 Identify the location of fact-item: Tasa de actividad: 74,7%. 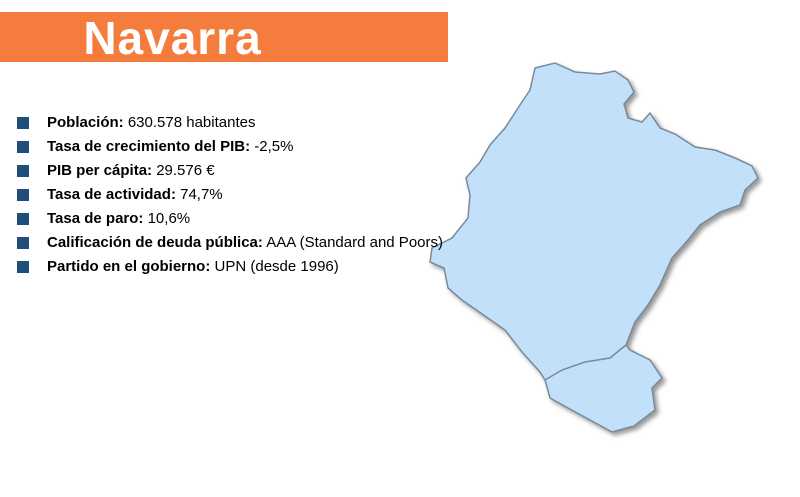
(230, 196).